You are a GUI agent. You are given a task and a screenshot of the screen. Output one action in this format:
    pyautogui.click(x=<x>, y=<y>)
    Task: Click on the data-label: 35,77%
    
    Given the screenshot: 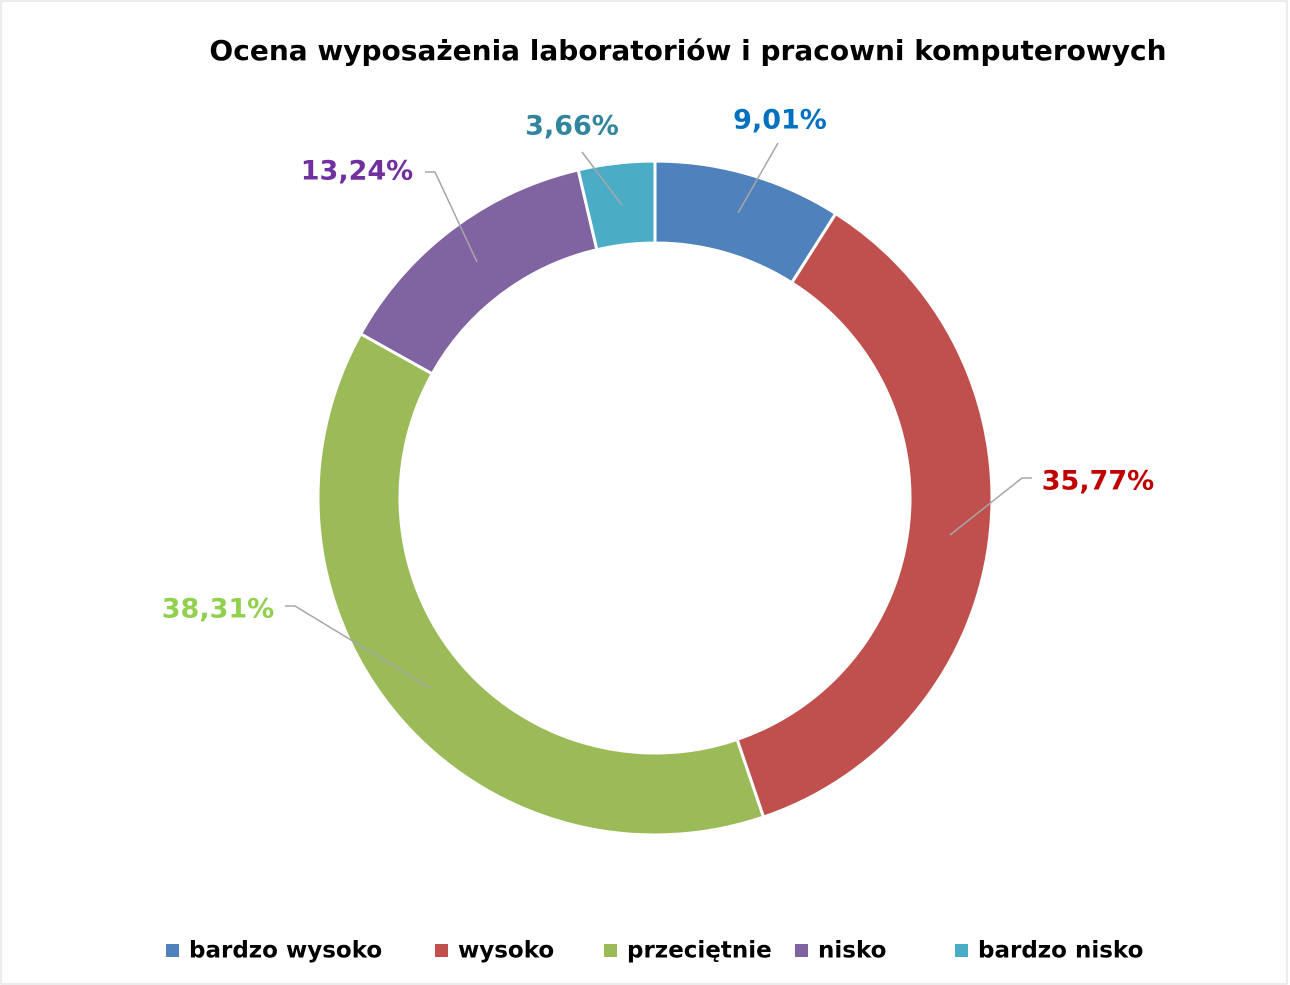 What is the action you would take?
    pyautogui.click(x=1098, y=481)
    